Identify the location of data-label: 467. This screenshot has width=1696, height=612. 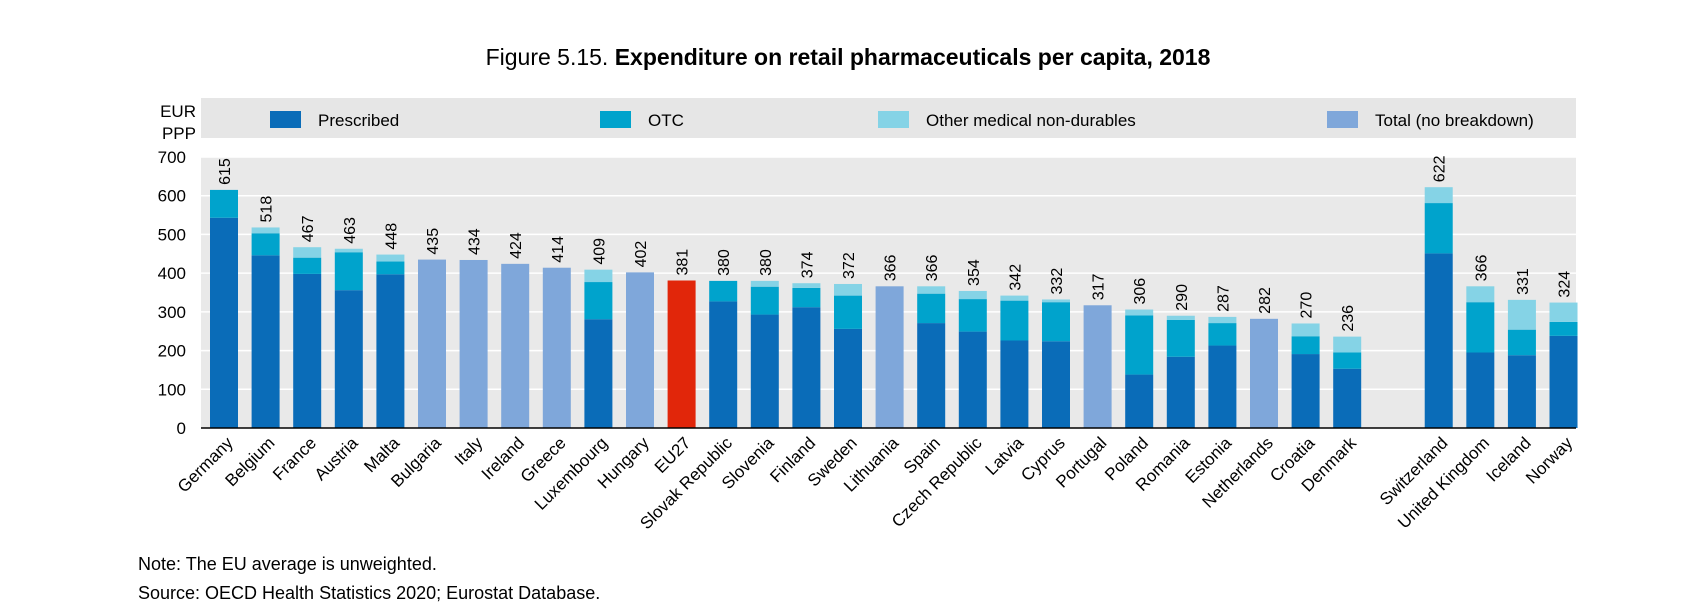
(308, 228).